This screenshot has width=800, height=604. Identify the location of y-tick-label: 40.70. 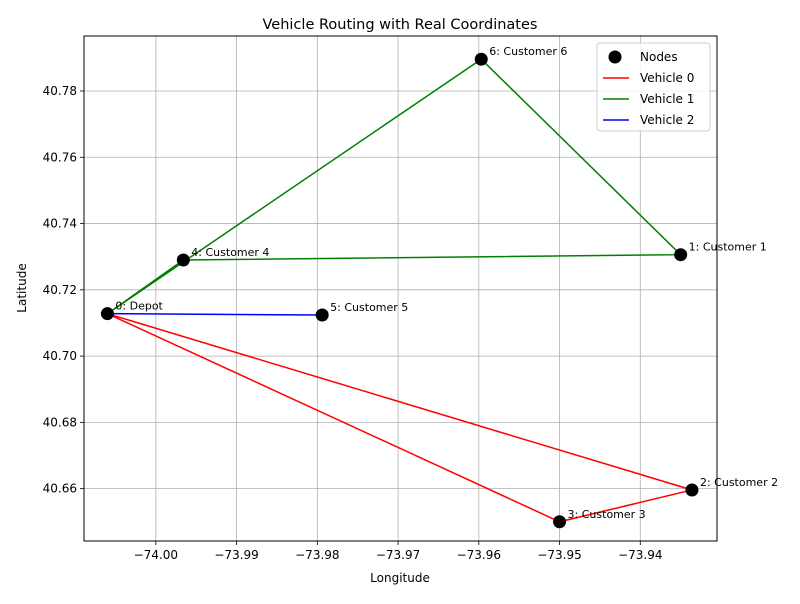
(60, 356).